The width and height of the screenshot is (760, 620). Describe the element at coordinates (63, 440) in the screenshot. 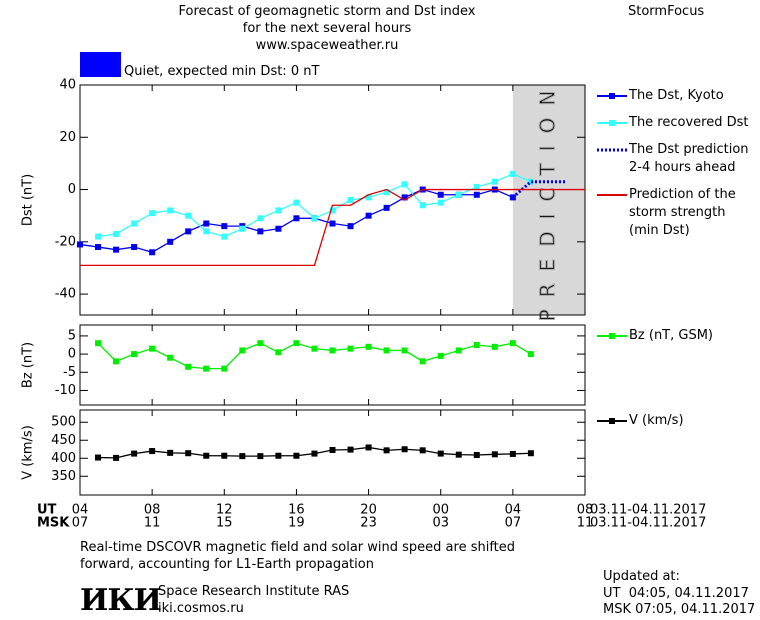

I see `y-tick-label: 450` at that location.